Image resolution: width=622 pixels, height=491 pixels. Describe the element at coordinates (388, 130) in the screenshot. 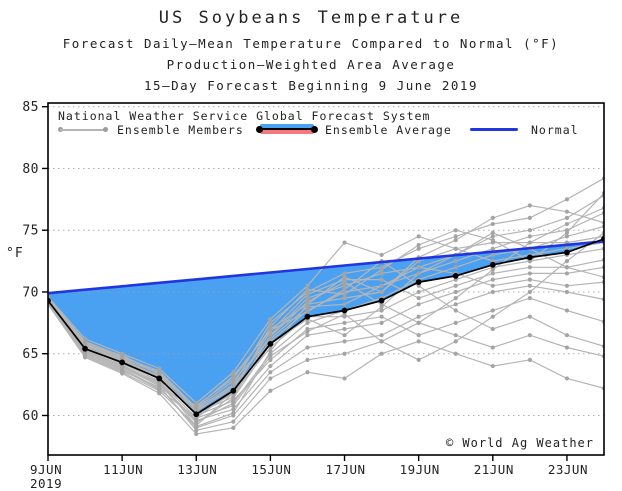

I see `legend-label-ensemble-average: Ensemble Average` at that location.